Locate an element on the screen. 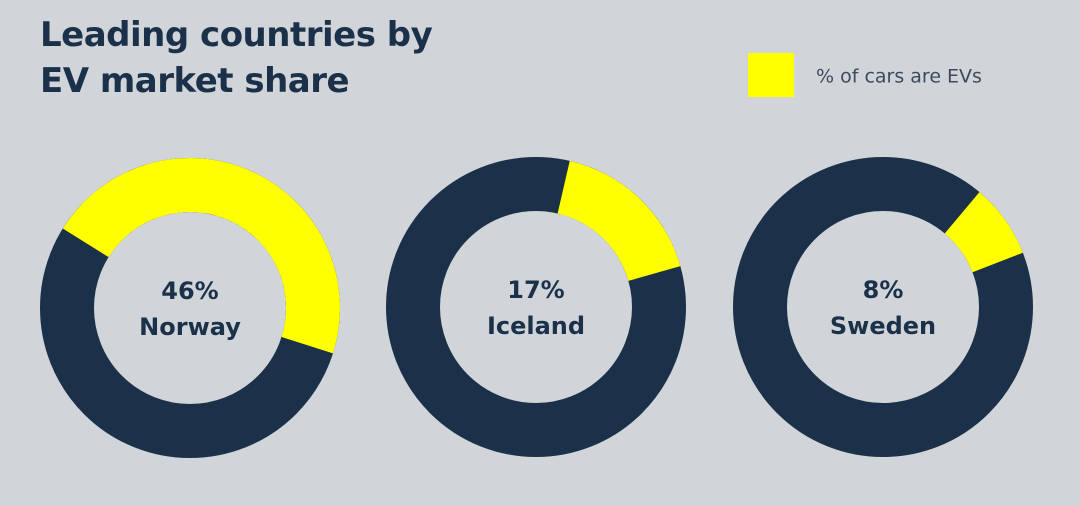 Image resolution: width=1080 pixels, height=506 pixels. value-label: 17% is located at coordinates (535, 290).